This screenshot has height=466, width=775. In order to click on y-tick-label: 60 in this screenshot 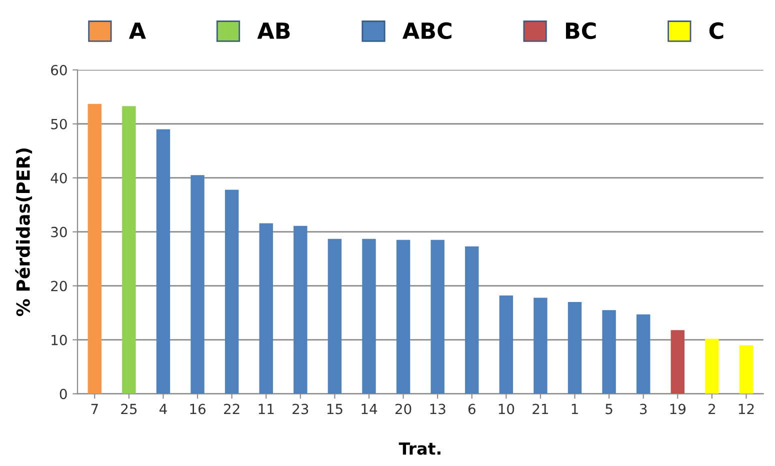, I will do `click(59, 70)`.